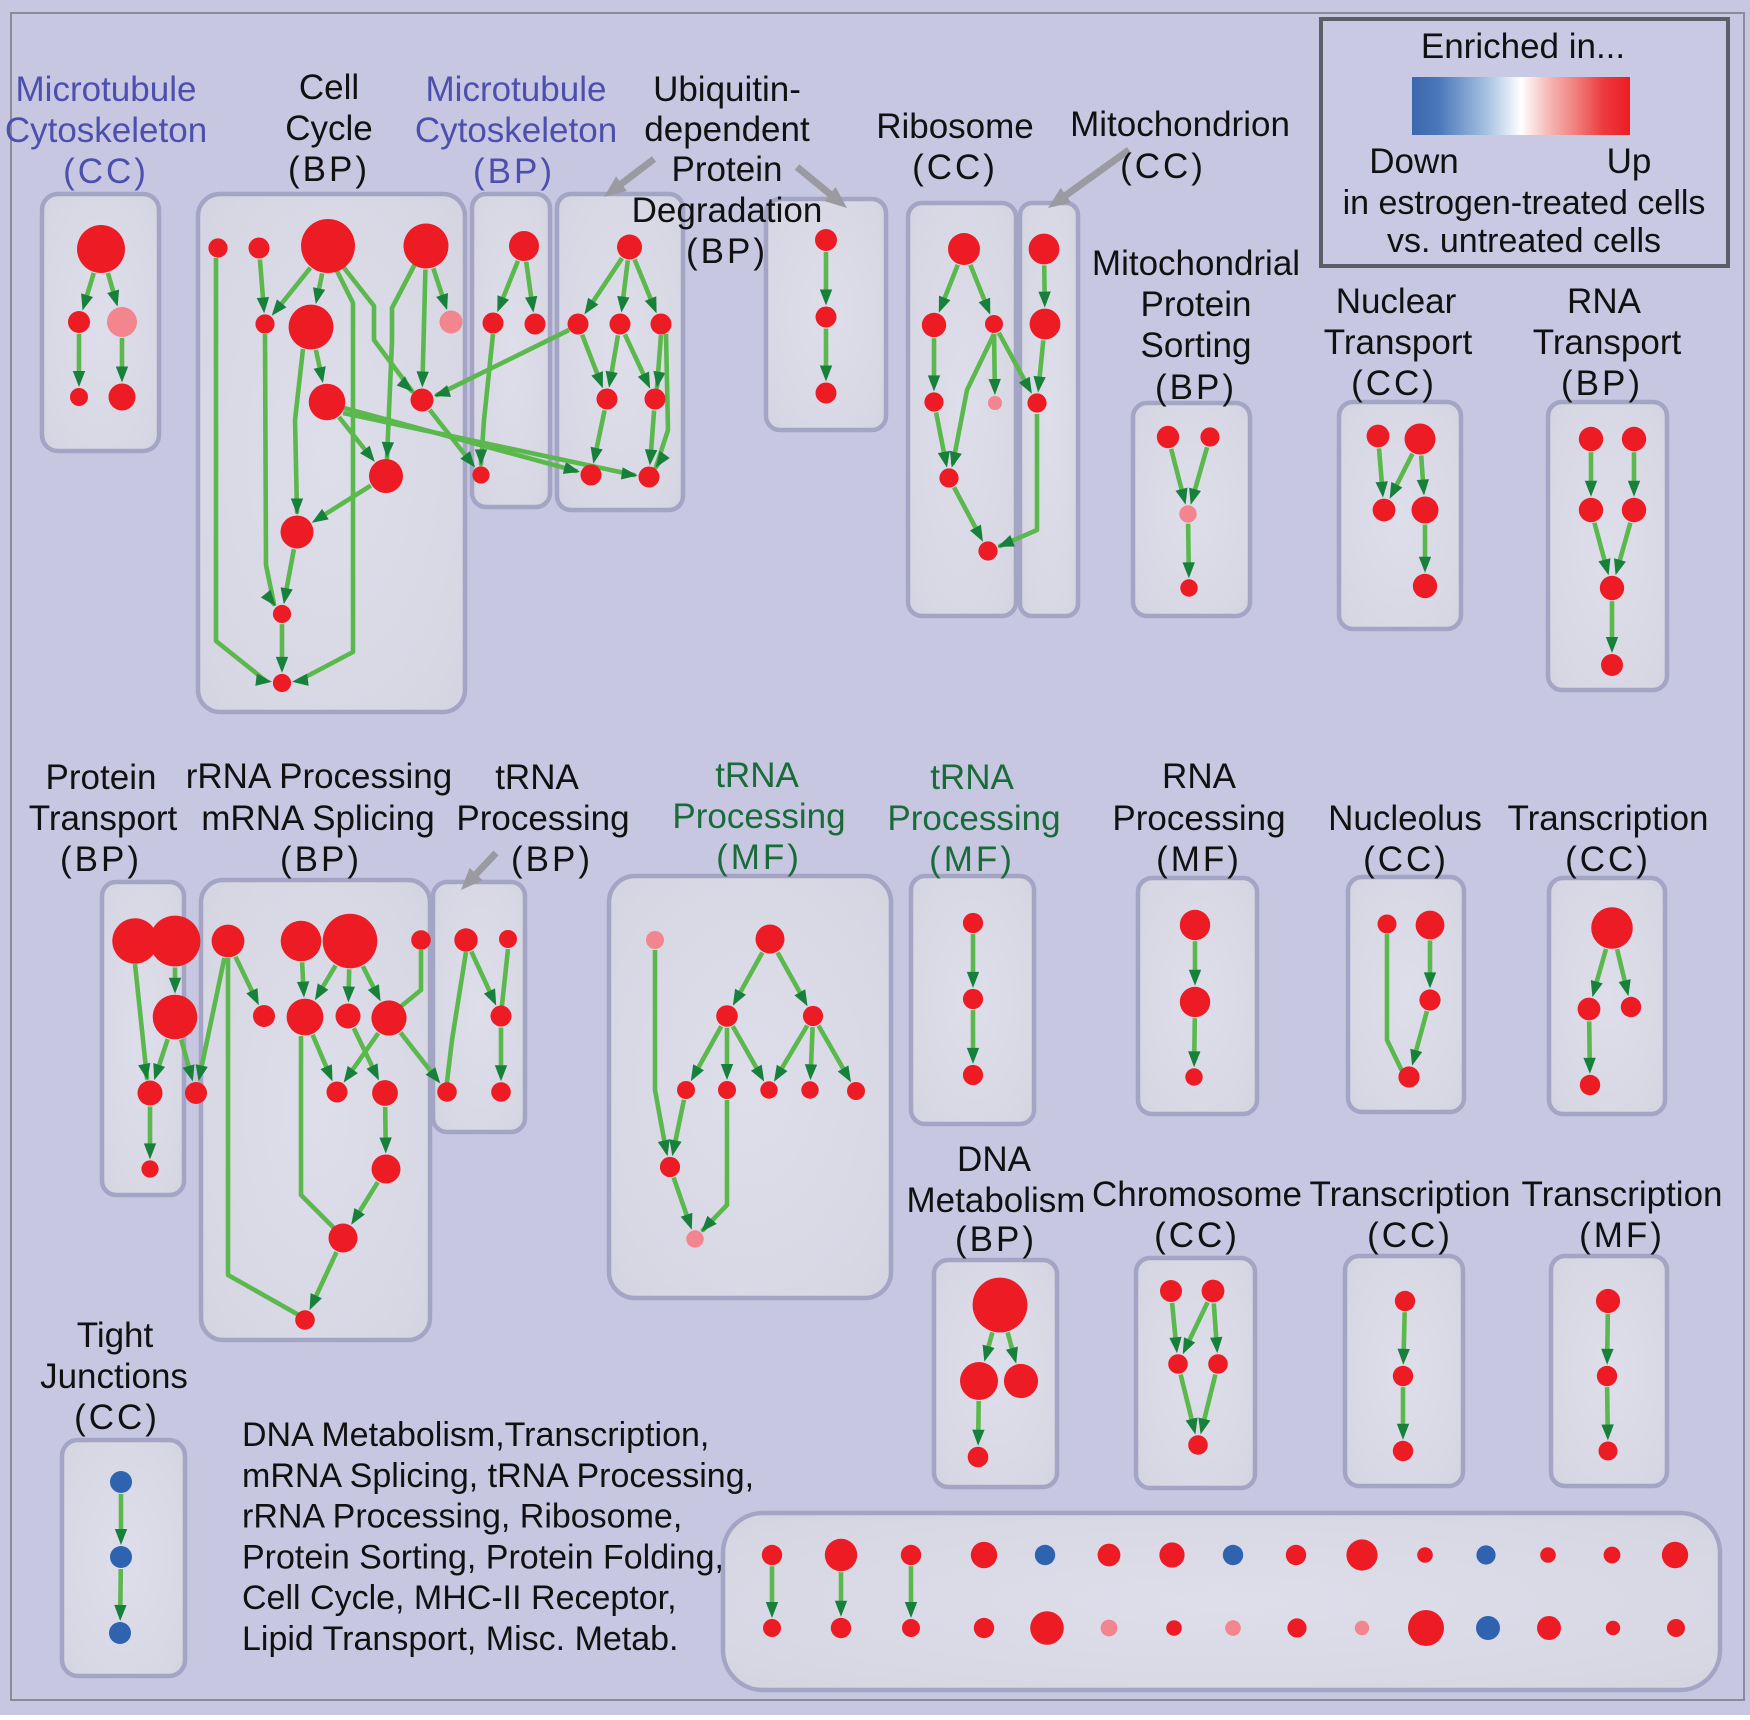  I want to click on svg-text: Up, so click(1629, 161).